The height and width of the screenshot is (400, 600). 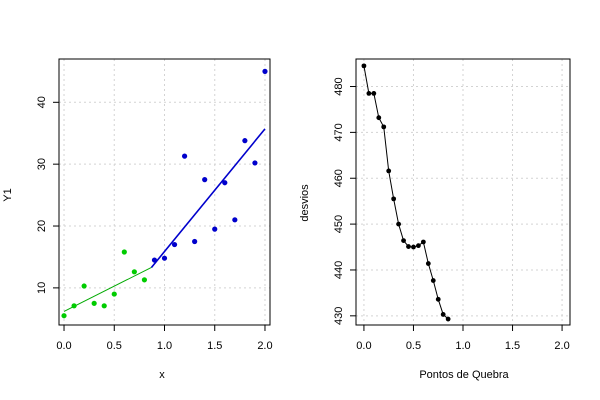 I want to click on x-axis-label: x, so click(x=162, y=375).